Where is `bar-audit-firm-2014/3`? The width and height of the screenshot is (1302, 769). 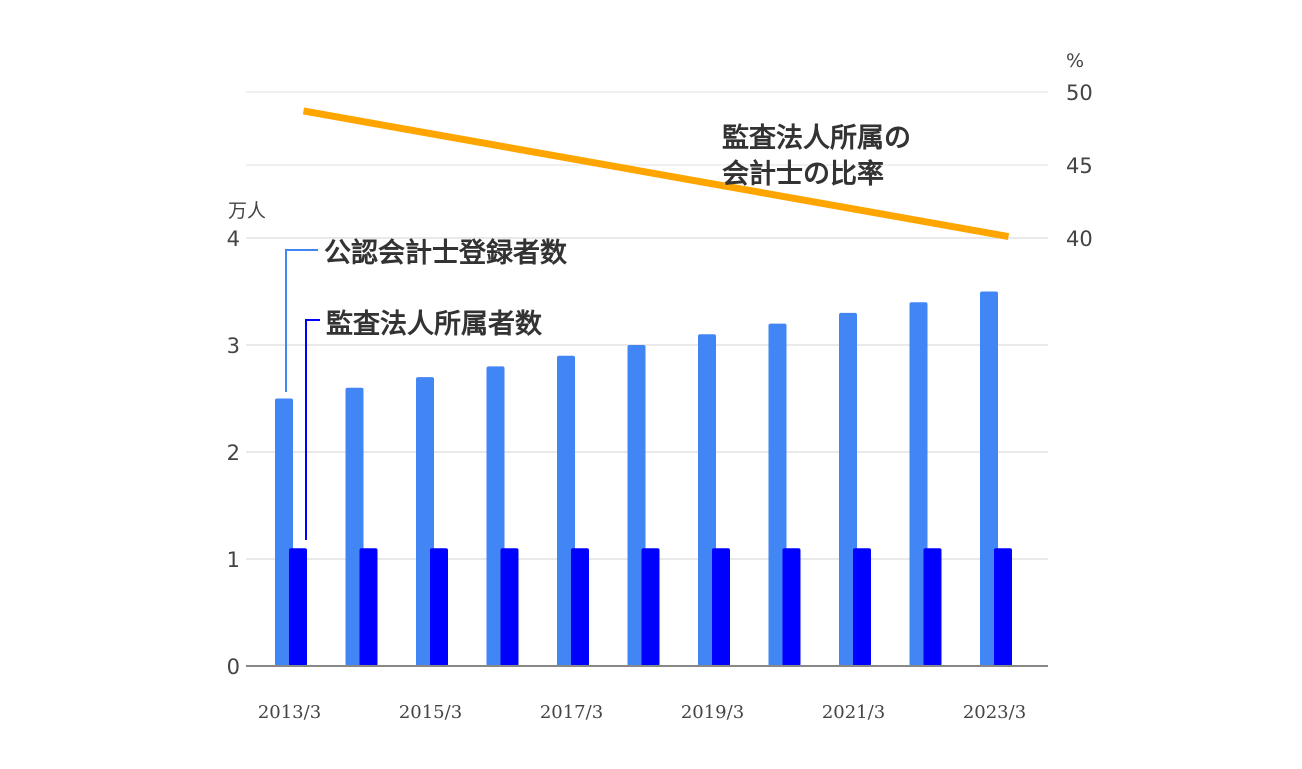 bar-audit-firm-2014/3 is located at coordinates (368, 607).